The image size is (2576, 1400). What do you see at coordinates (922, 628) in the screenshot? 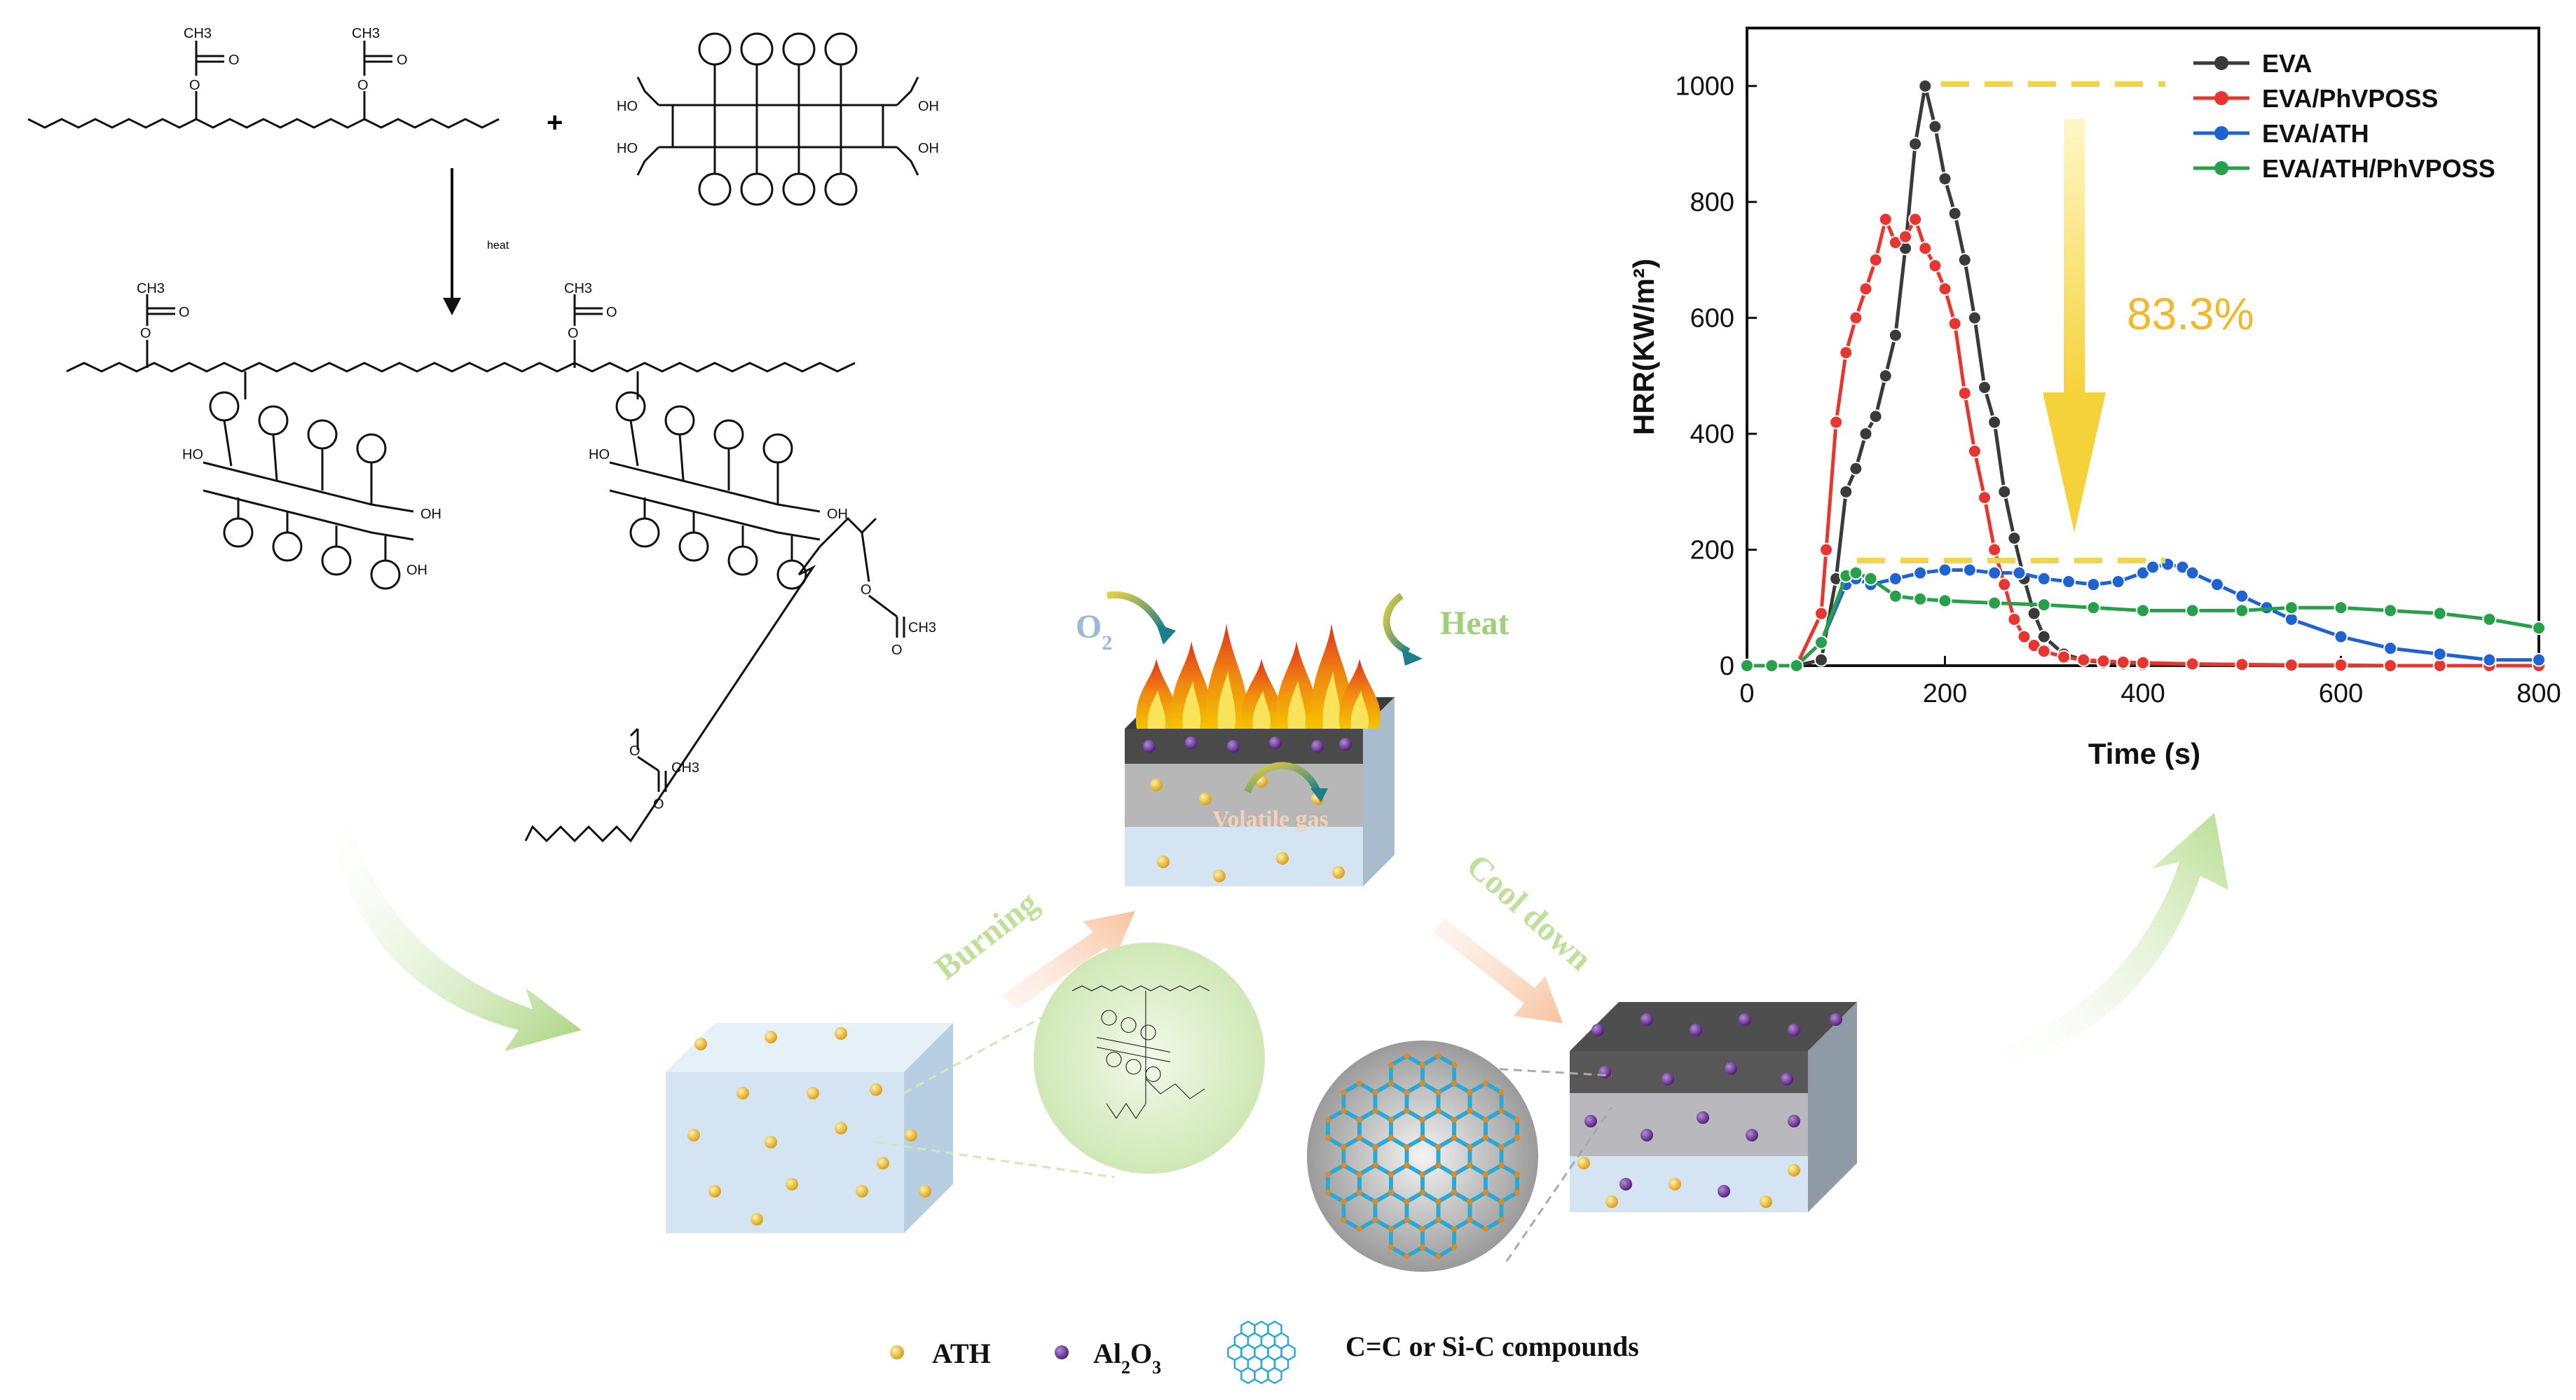
I see `methyl-label: CH3` at bounding box center [922, 628].